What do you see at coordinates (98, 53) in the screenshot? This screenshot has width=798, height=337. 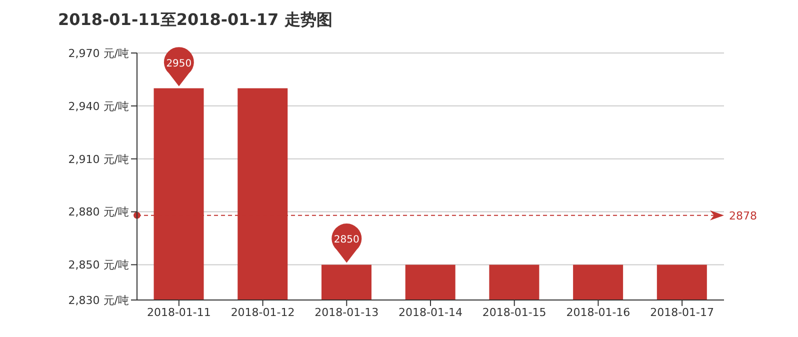 I see `y-tick-label: 2,970 元/吨` at bounding box center [98, 53].